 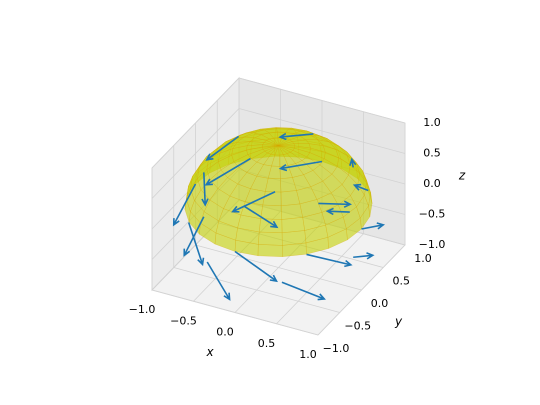 What do you see at coordinates (432, 122) in the screenshot?
I see `z-tick-label: 1.0` at bounding box center [432, 122].